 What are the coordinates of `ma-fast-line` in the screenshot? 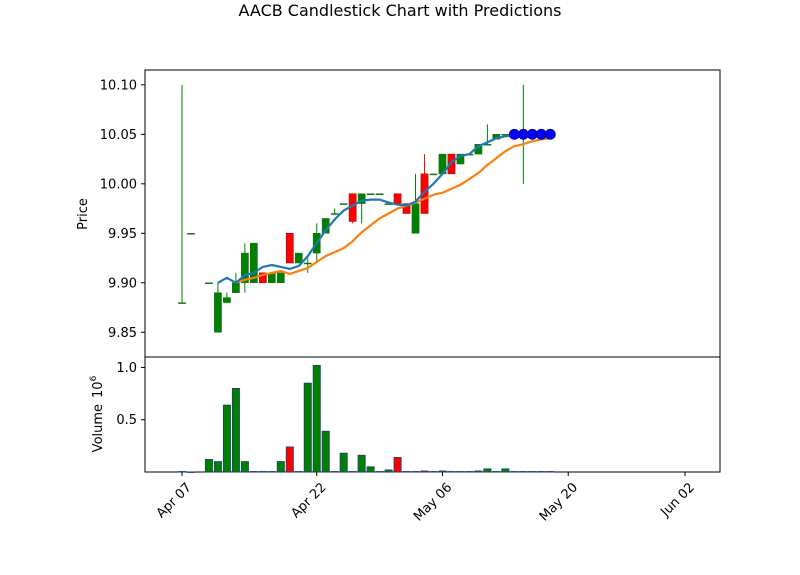 It's located at (384, 209).